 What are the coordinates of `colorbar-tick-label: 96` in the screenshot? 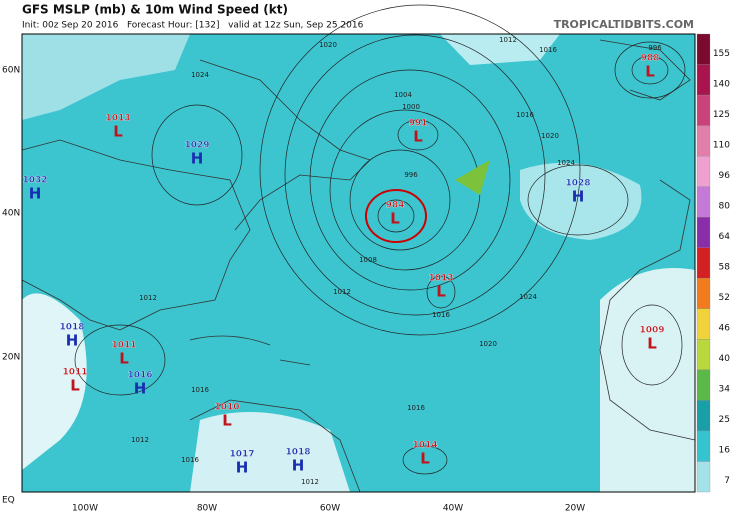 It's located at (725, 176).